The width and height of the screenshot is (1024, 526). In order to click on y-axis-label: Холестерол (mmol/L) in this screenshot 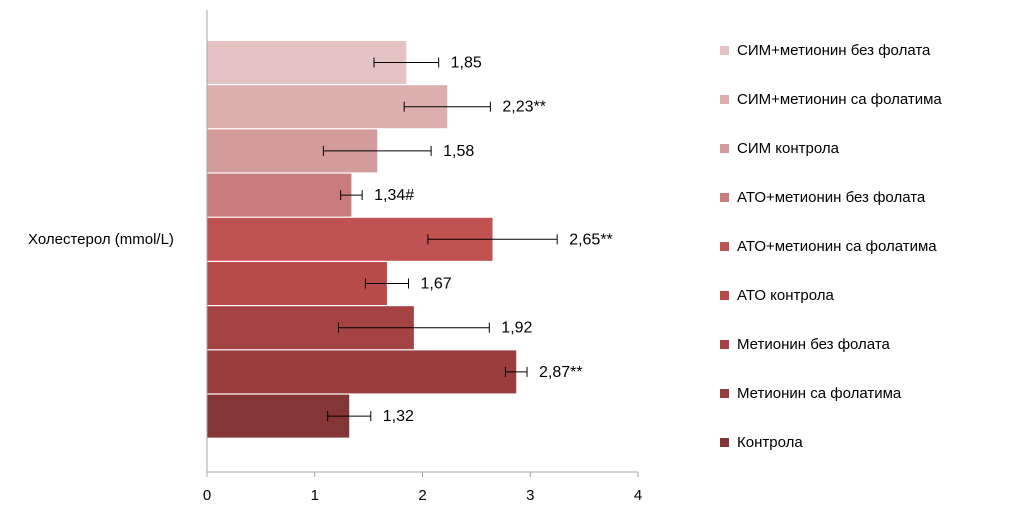, I will do `click(101, 239)`.